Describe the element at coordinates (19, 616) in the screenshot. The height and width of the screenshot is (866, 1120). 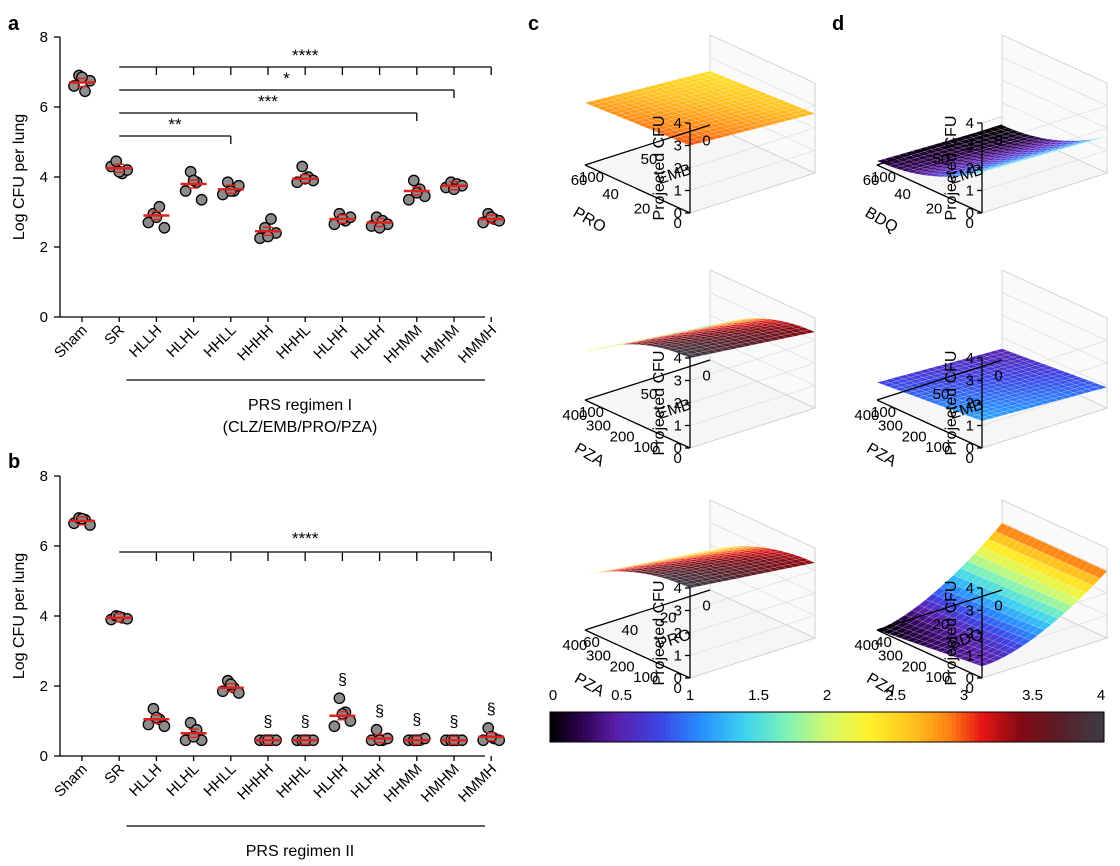
I see `y-axis-label: Log CFU per lung` at that location.